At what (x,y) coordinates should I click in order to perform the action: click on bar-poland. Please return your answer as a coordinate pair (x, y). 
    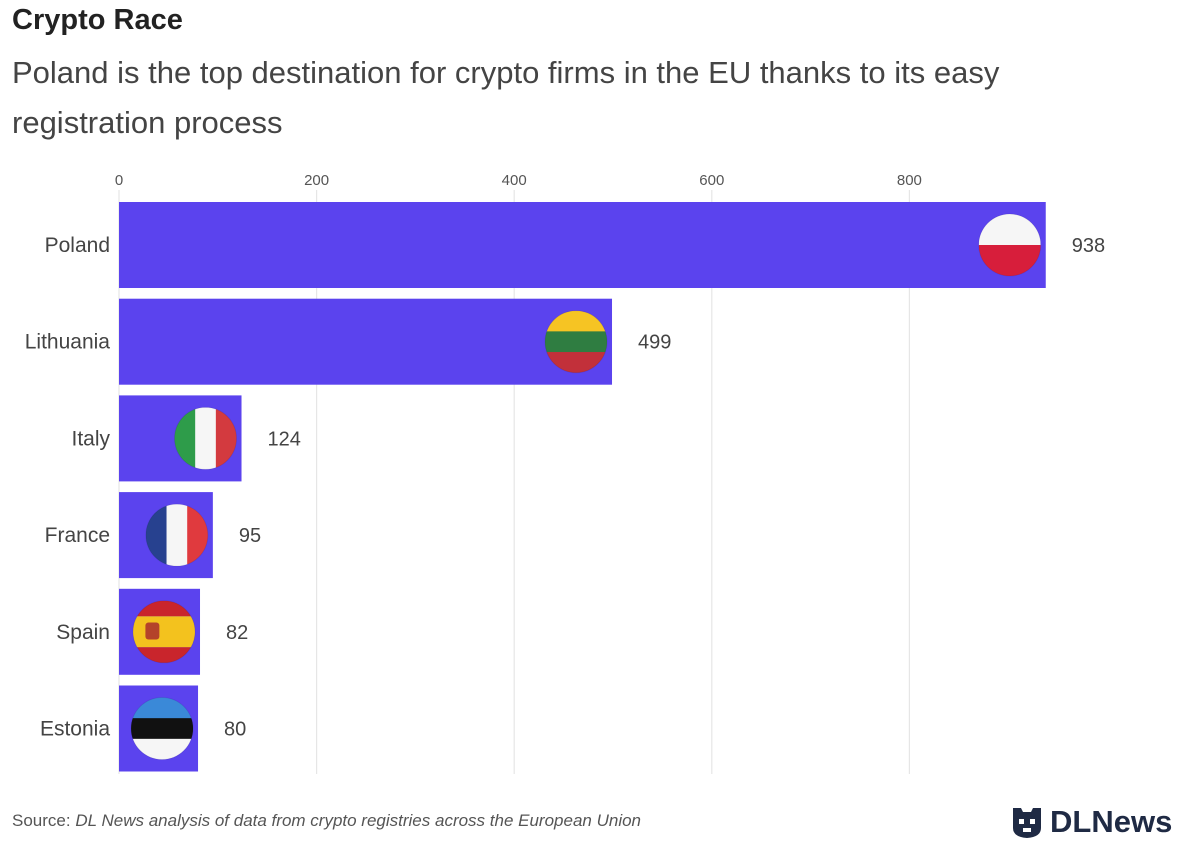
    Looking at the image, I should click on (582, 245).